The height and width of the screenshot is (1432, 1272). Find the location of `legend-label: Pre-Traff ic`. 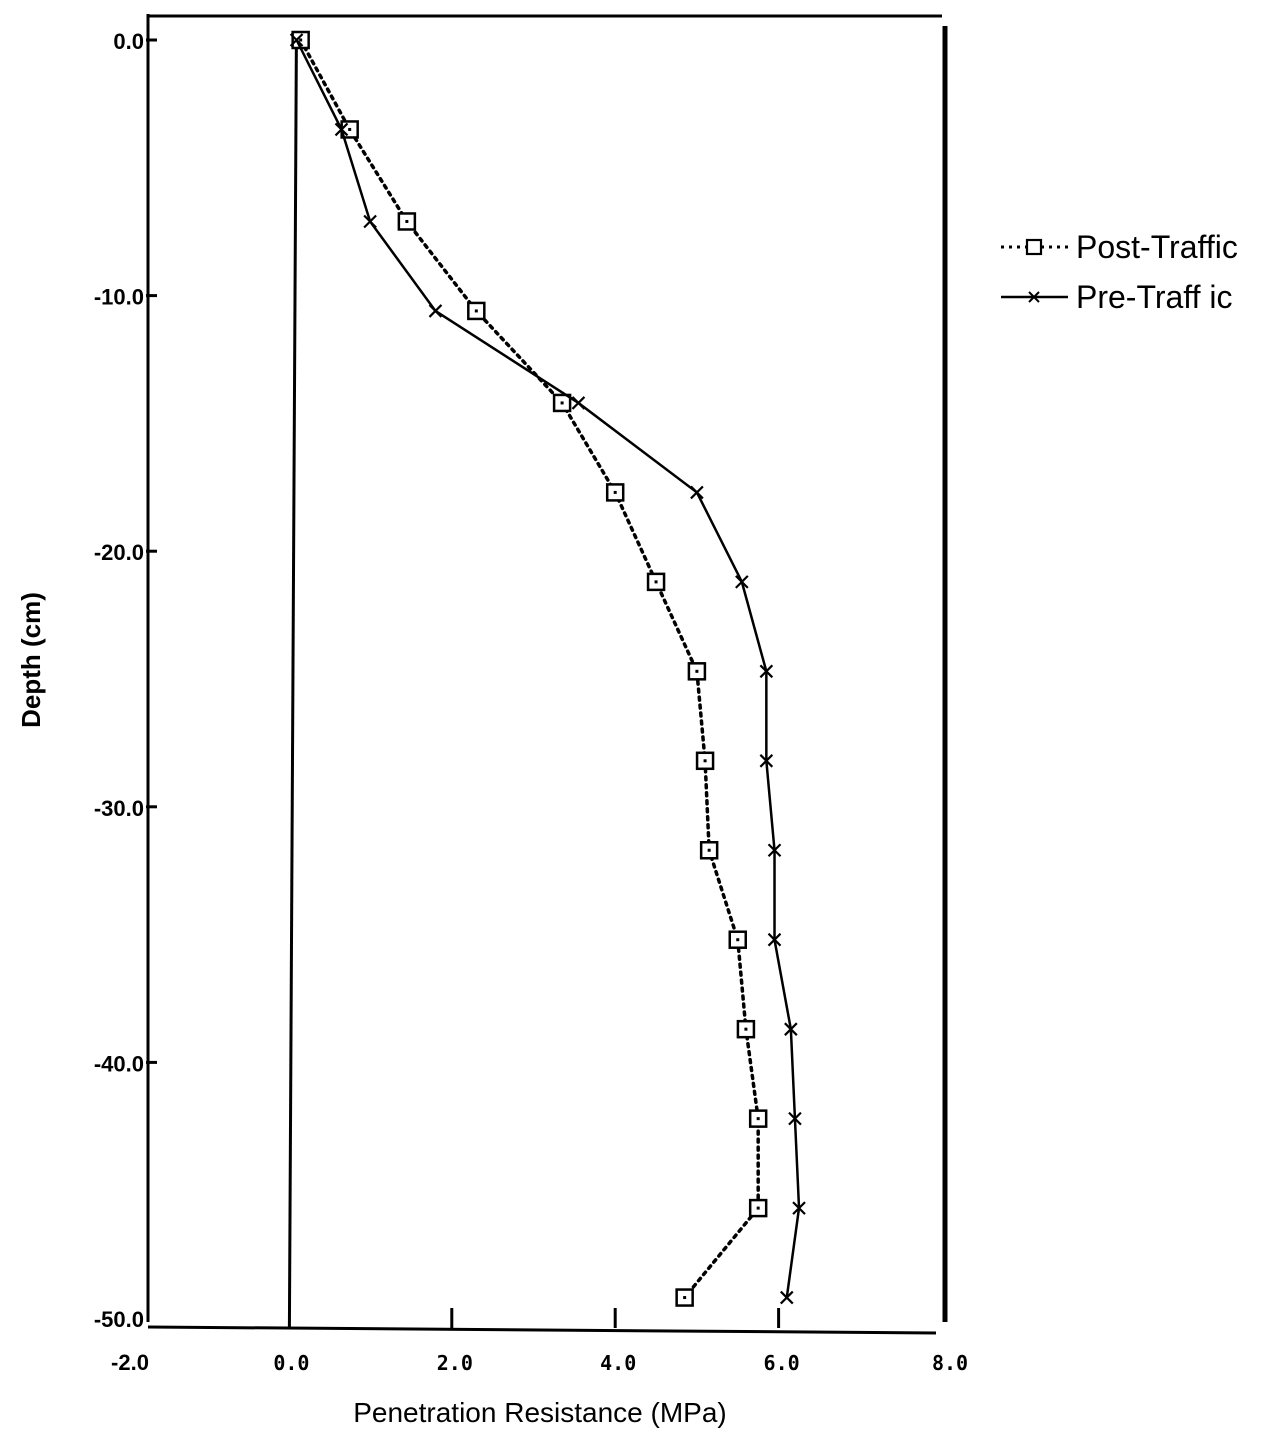

legend-label: Pre-Traff ic is located at coordinates (1154, 297).